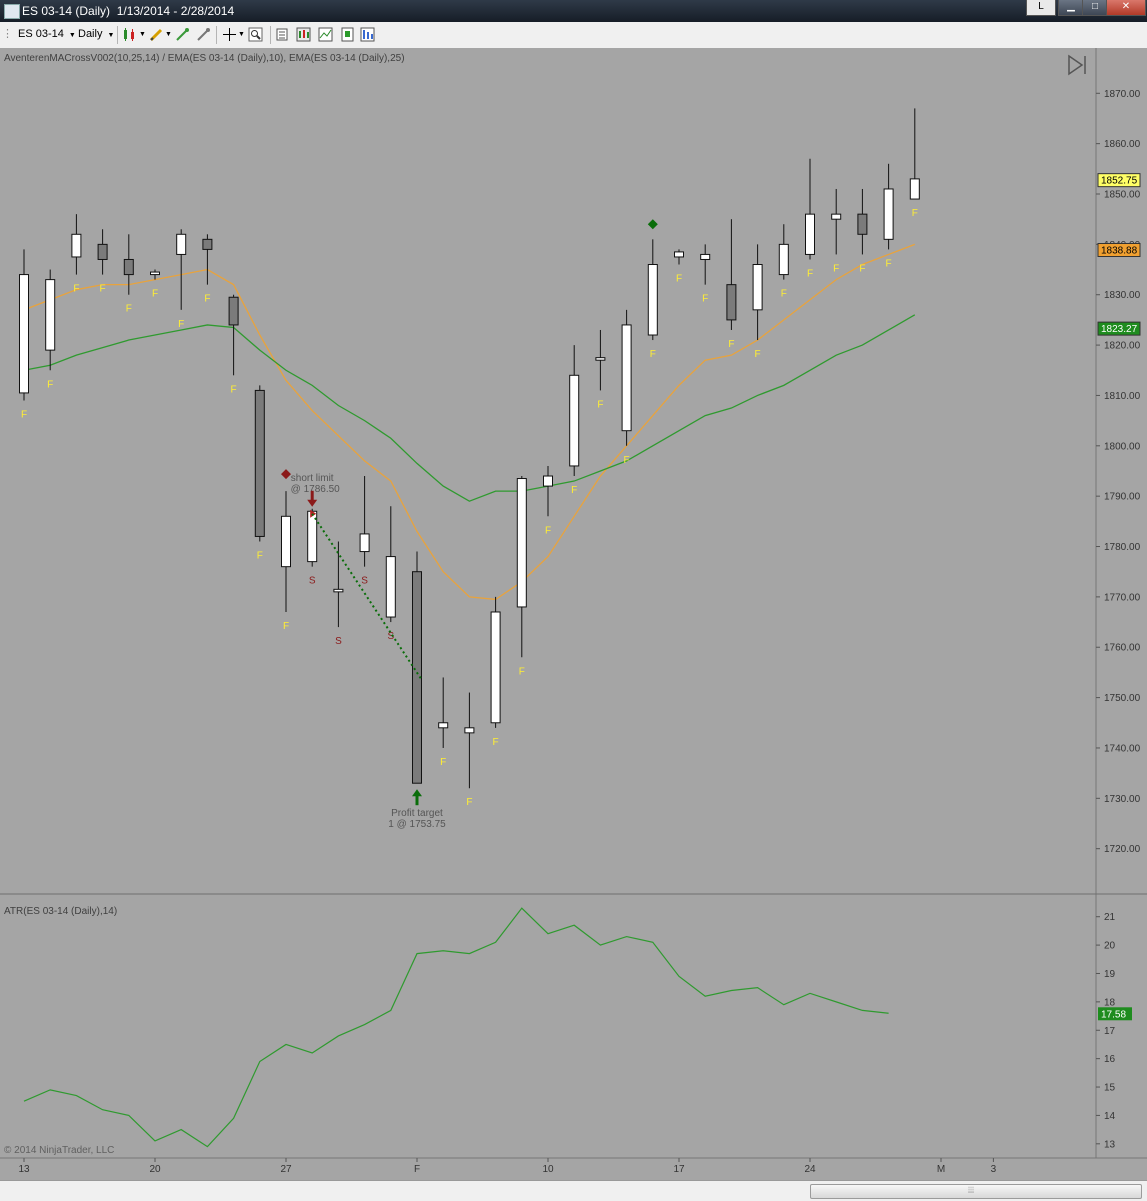  I want to click on profit-target-price: 1 @ 1753.75, so click(417, 824).